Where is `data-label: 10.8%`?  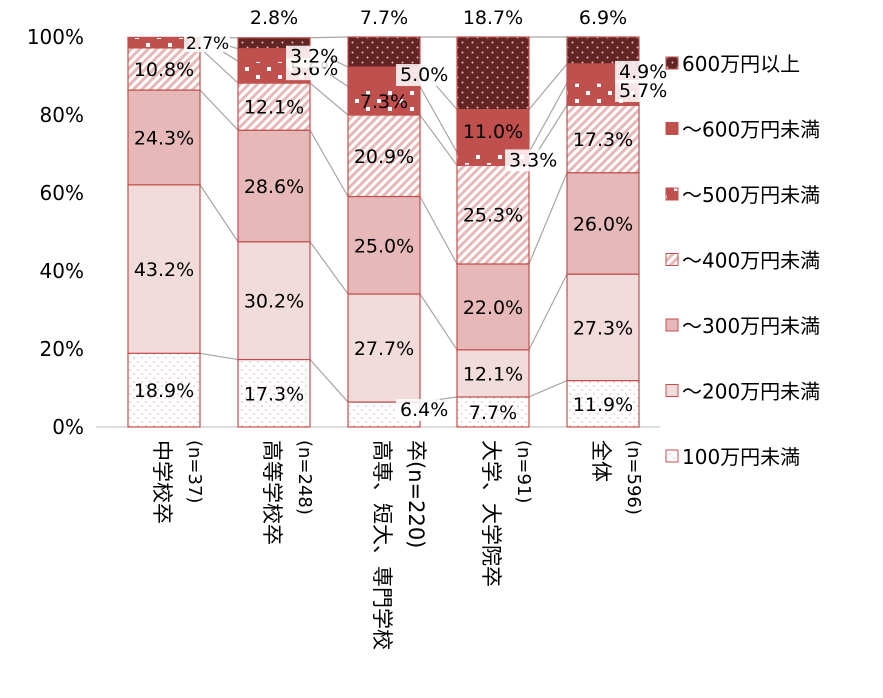 data-label: 10.8% is located at coordinates (164, 70).